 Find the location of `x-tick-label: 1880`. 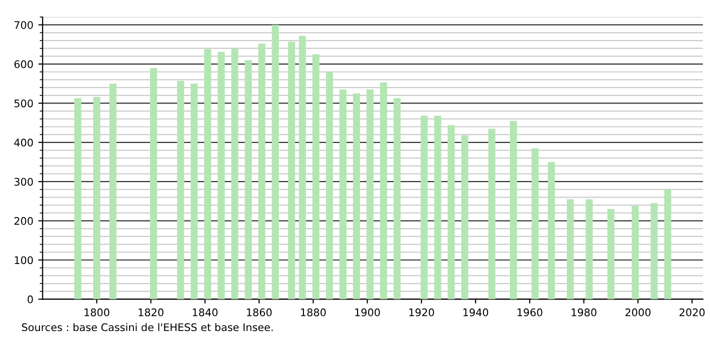

x-tick-label: 1880 is located at coordinates (313, 312).